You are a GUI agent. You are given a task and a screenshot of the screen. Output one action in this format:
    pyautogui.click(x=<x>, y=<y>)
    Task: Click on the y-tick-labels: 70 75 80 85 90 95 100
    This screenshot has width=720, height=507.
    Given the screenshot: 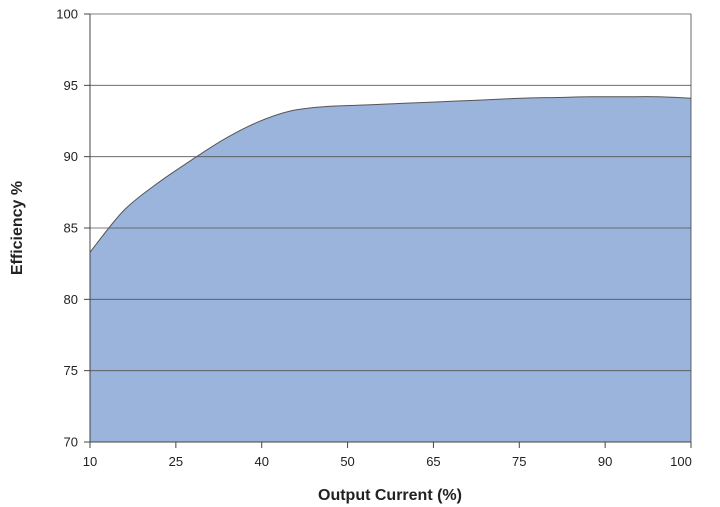 What is the action you would take?
    pyautogui.click(x=73, y=228)
    